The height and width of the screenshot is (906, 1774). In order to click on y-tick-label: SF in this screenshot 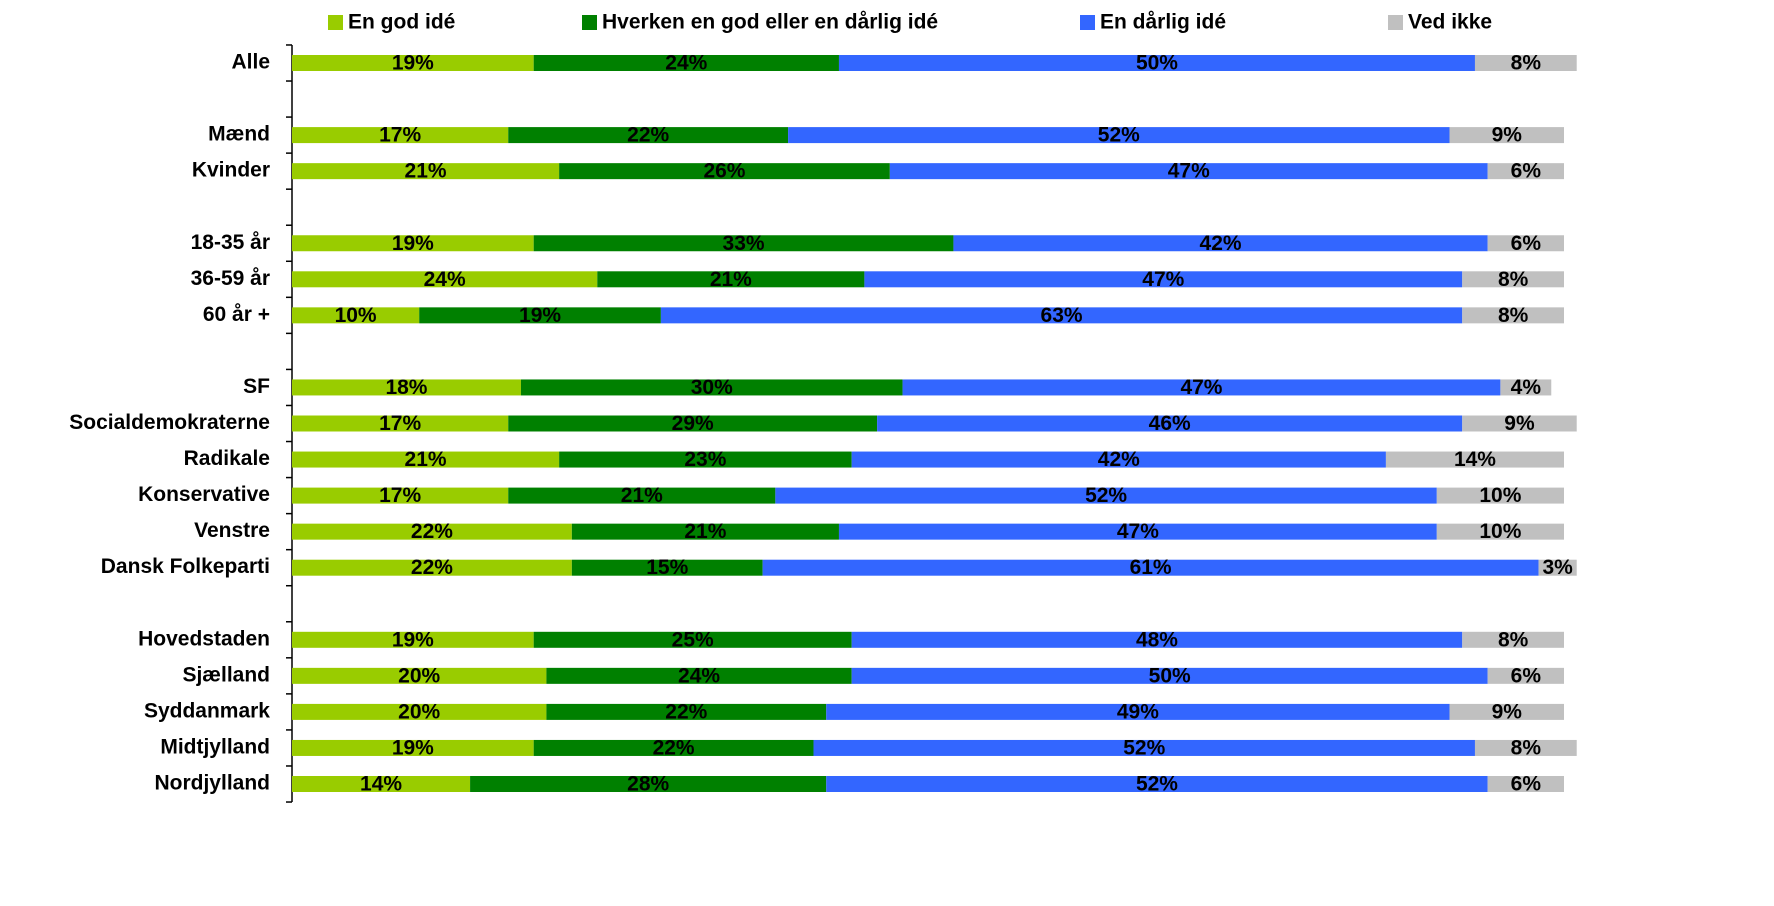, I will do `click(256, 386)`.